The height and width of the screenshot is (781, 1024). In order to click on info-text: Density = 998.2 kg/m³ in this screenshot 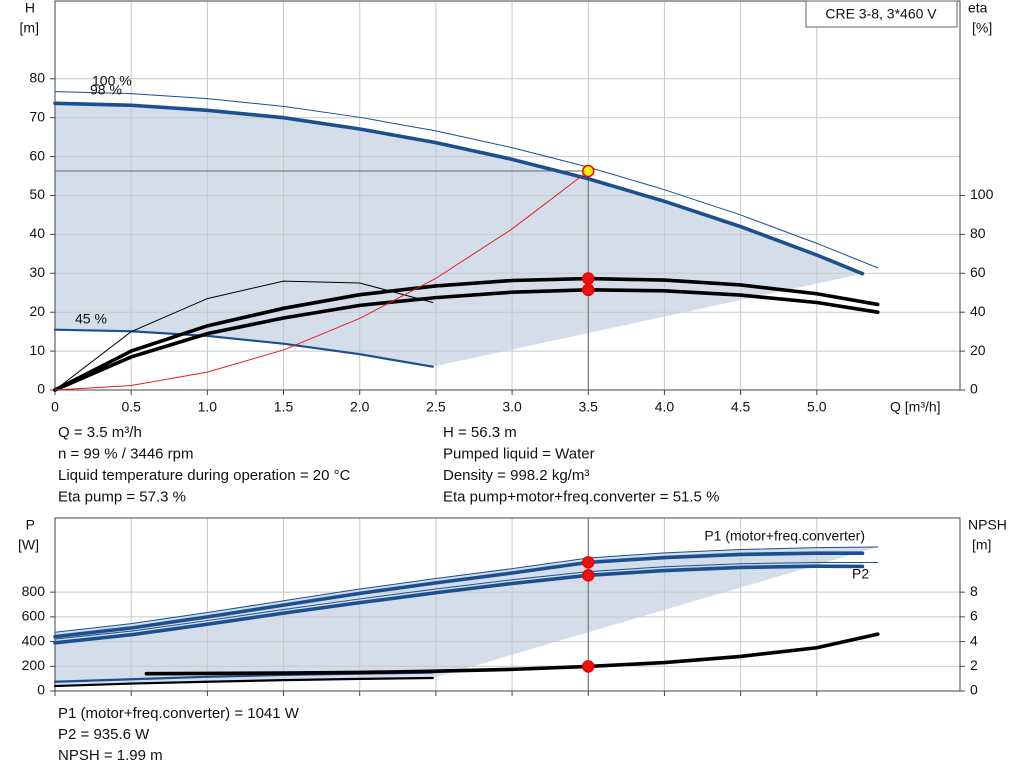, I will do `click(516, 475)`.